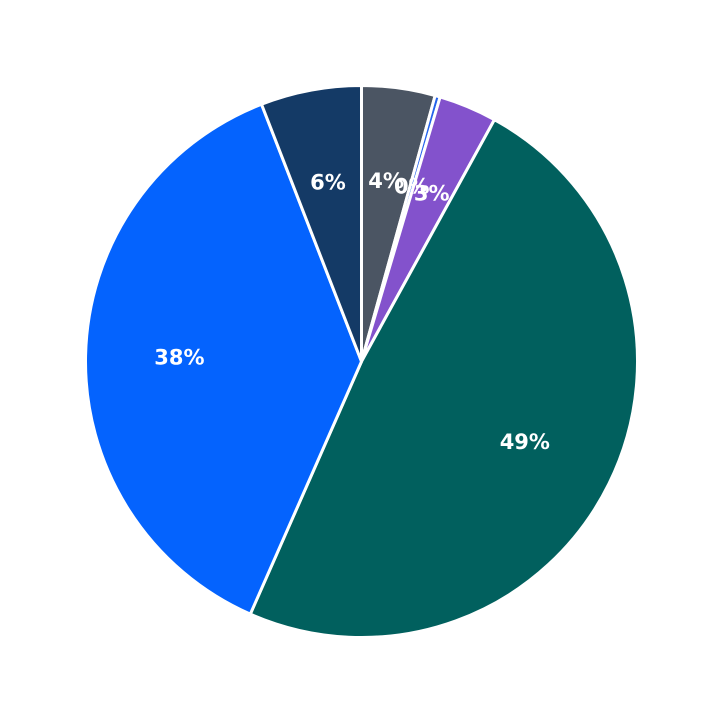 The height and width of the screenshot is (723, 723). What do you see at coordinates (386, 181) in the screenshot?
I see `pie-slice-label-0: 4%` at bounding box center [386, 181].